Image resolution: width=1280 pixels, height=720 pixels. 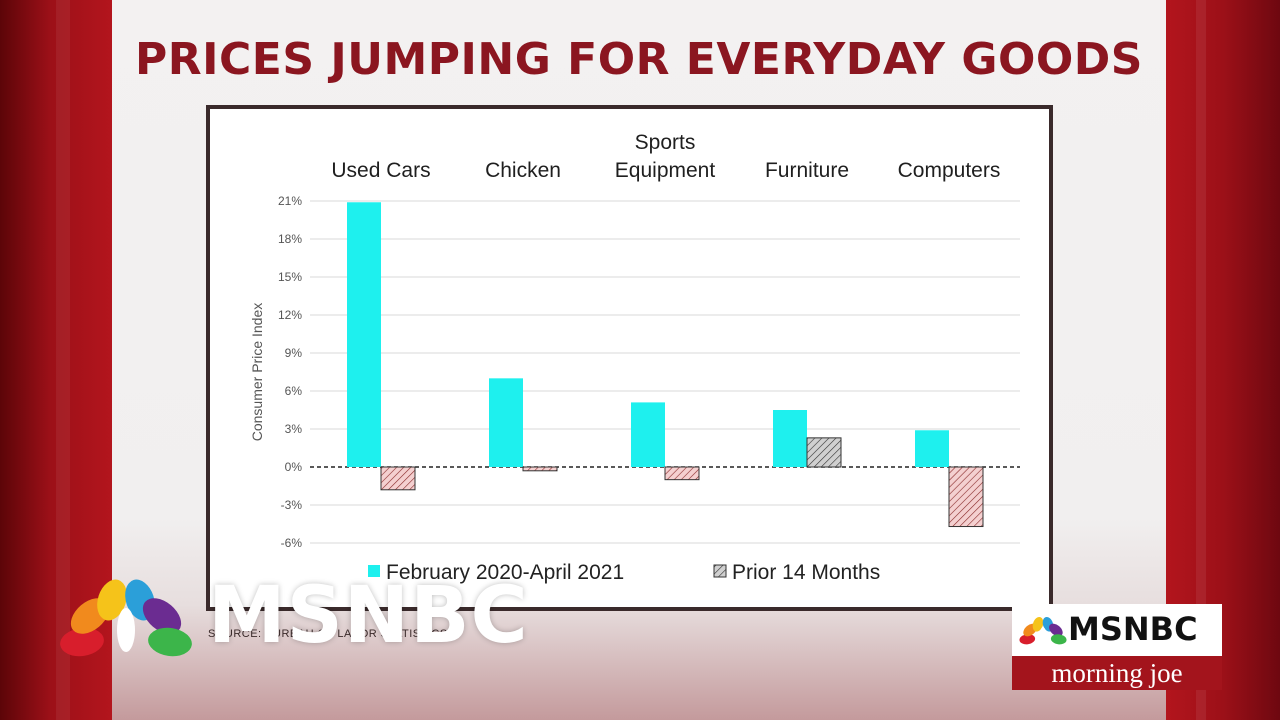 What do you see at coordinates (806, 572) in the screenshot?
I see `legend-label-series2: Prior 14 Months` at bounding box center [806, 572].